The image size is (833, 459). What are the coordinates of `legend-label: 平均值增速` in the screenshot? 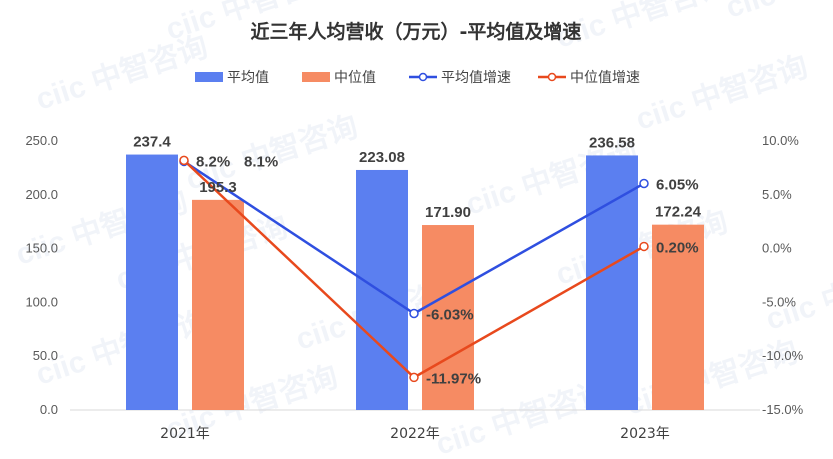 It's located at (476, 78).